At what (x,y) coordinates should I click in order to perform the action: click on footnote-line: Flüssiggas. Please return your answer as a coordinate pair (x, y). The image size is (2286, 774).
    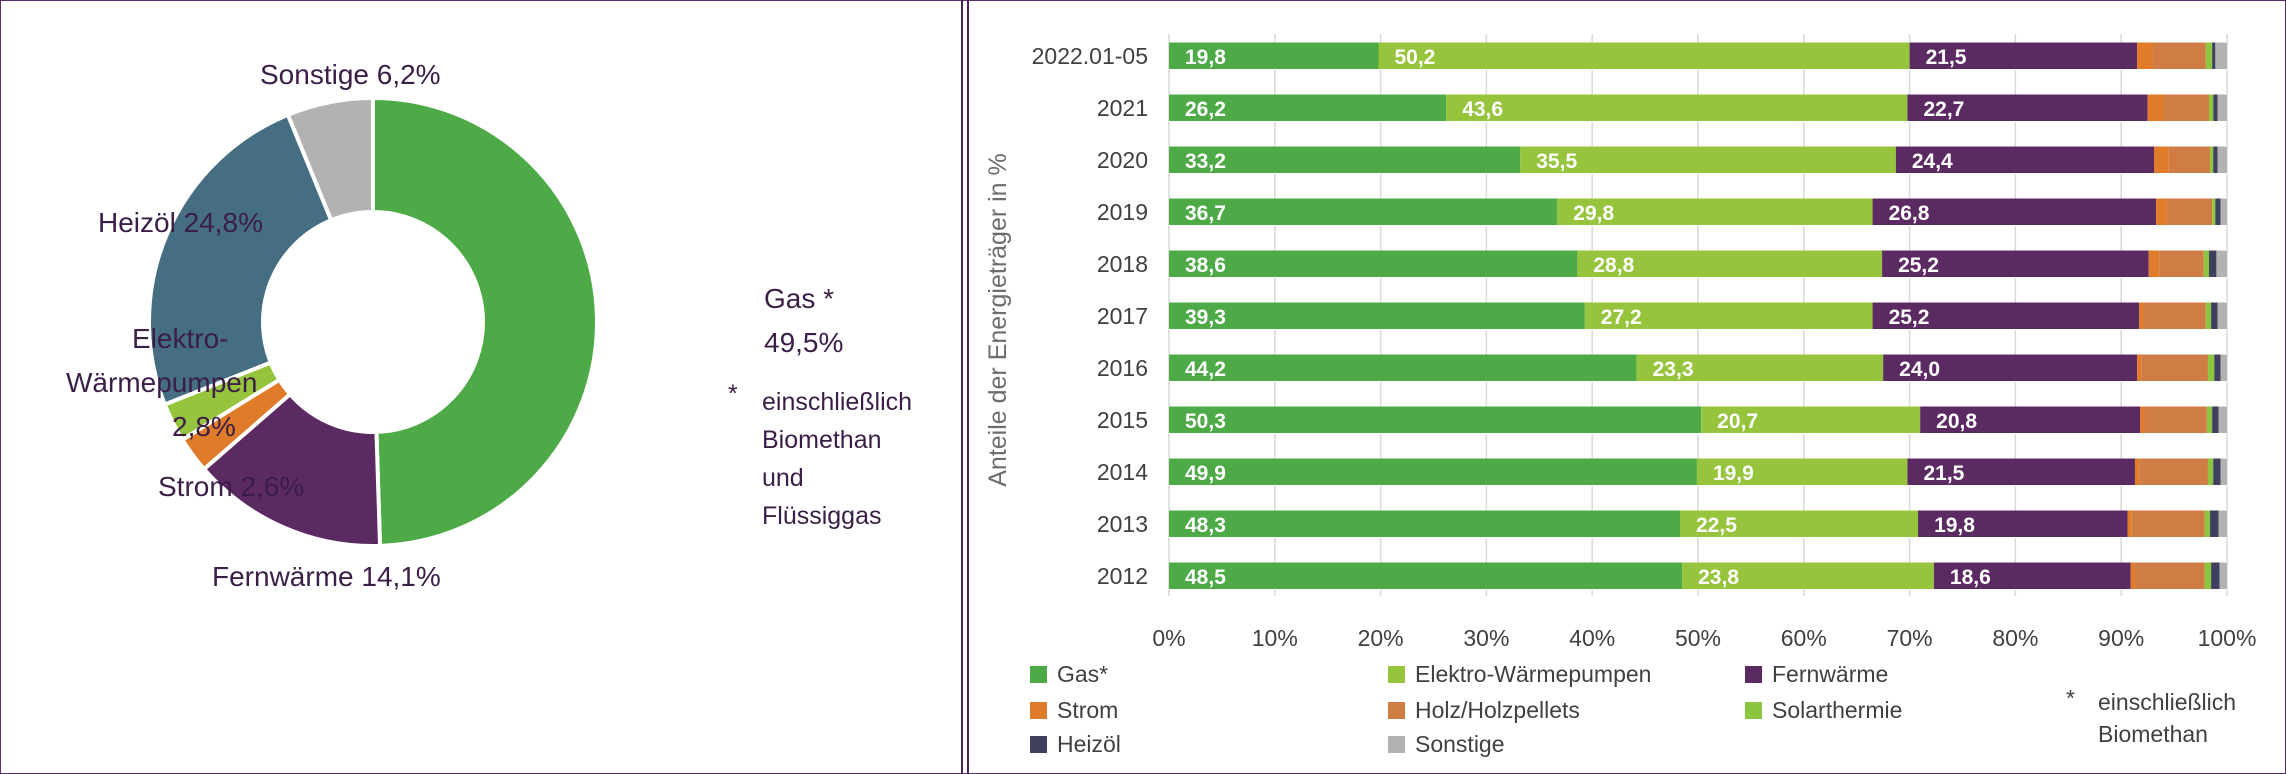
    Looking at the image, I should click on (822, 516).